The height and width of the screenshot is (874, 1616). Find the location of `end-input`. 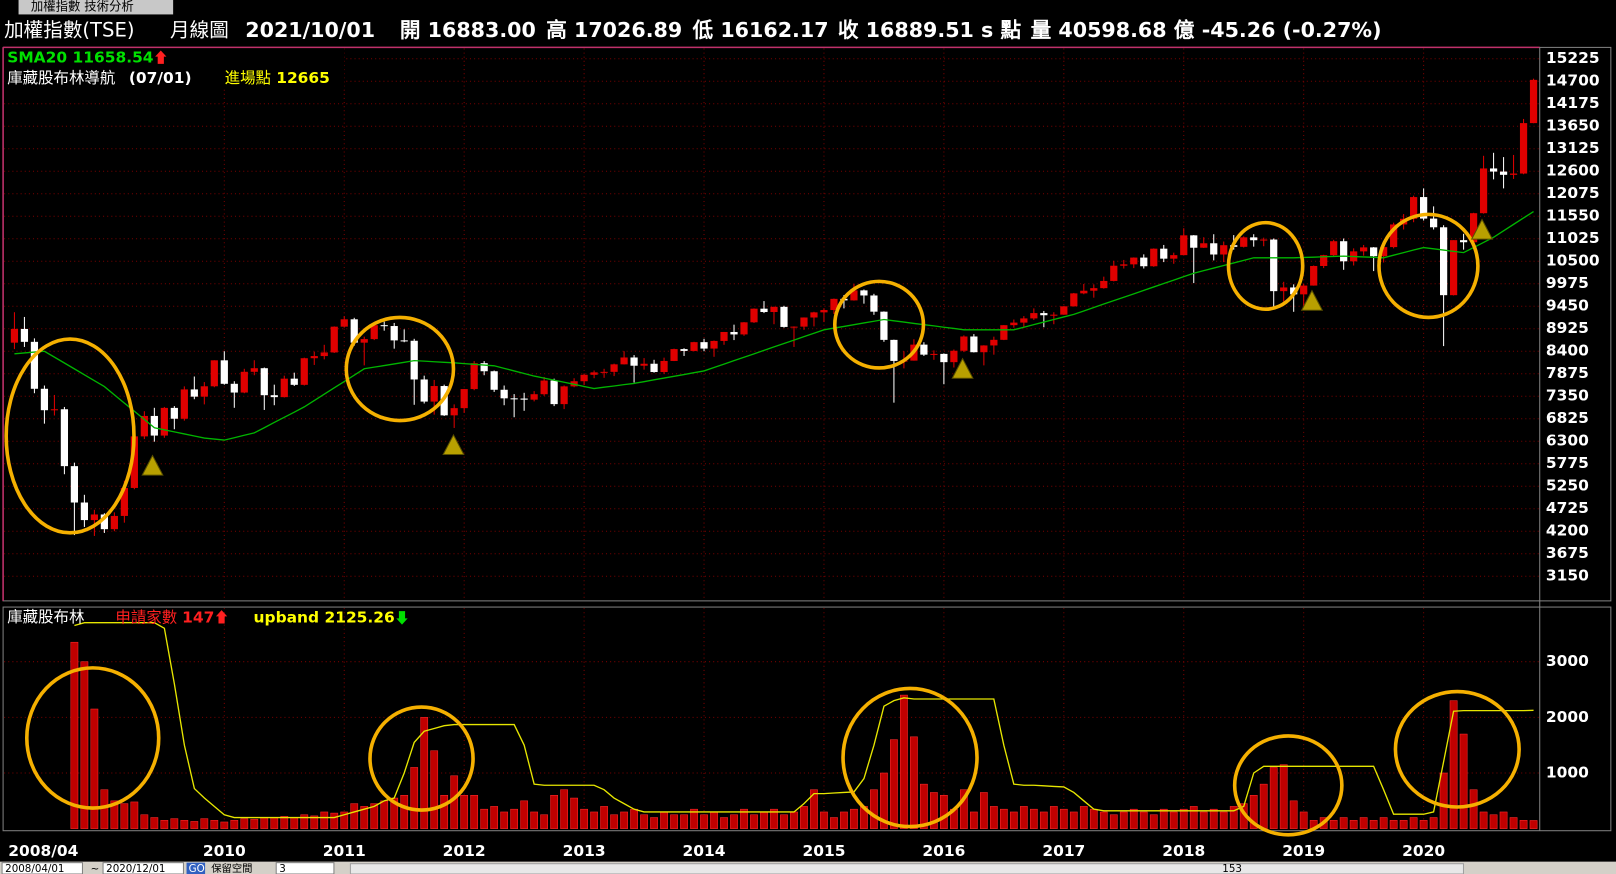

end-input is located at coordinates (143, 868).